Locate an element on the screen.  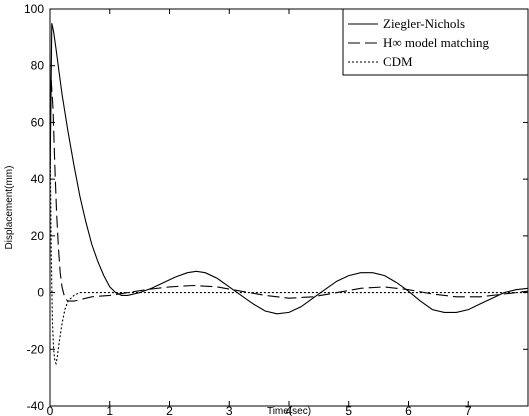
x-tick-label: 3 is located at coordinates (229, 410).